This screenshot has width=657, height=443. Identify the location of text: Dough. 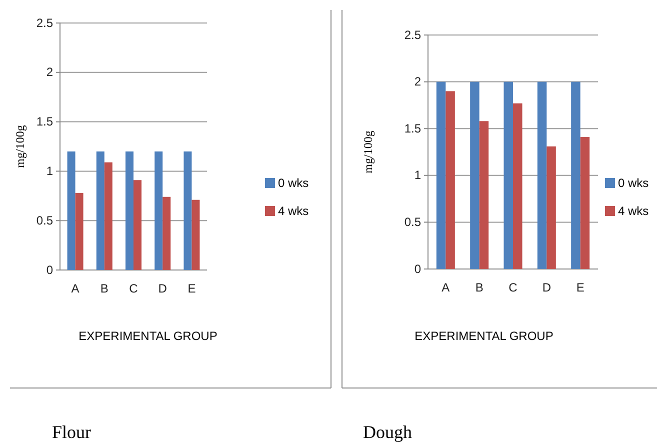
(387, 432).